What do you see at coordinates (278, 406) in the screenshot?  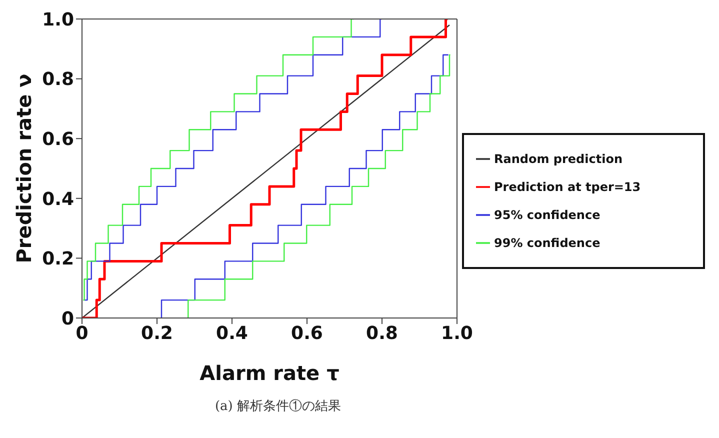 I see `text: (a) 解析条件①の結果` at bounding box center [278, 406].